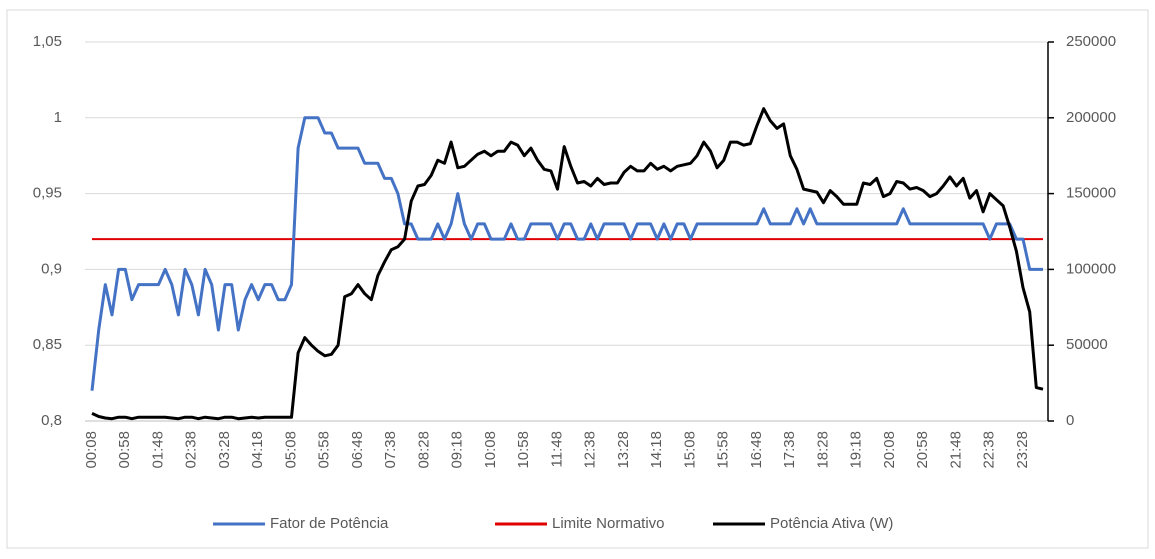  I want to click on x-tick-label: 19:18, so click(856, 450).